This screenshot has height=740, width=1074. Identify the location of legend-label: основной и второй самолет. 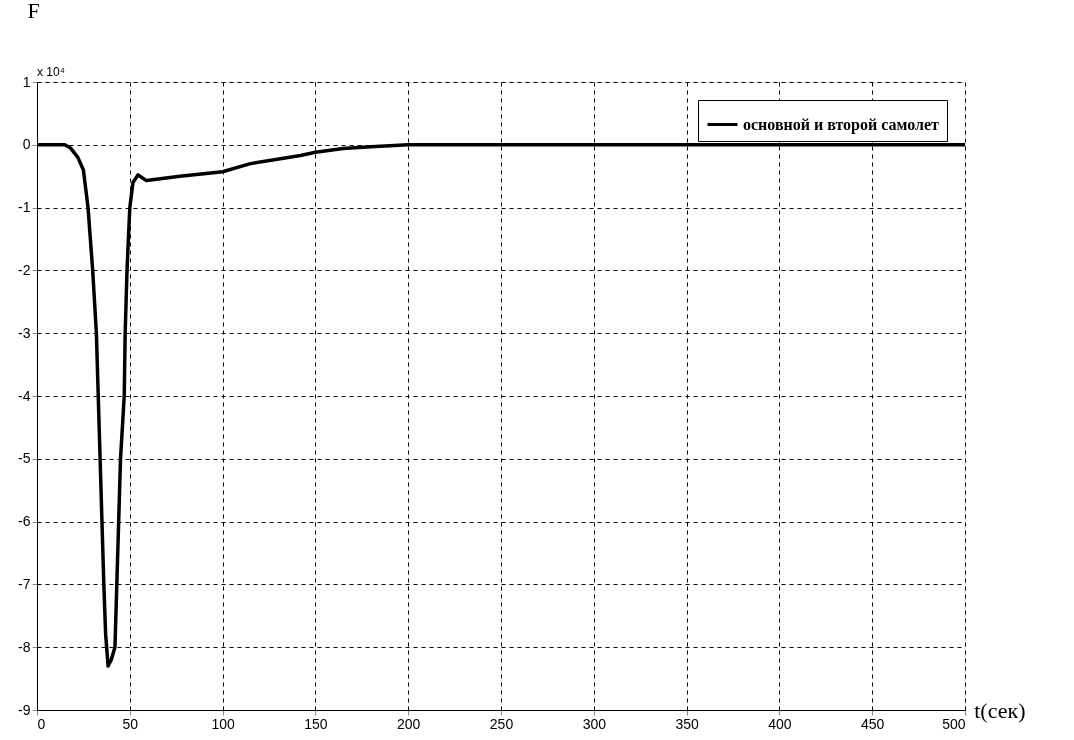
(841, 124).